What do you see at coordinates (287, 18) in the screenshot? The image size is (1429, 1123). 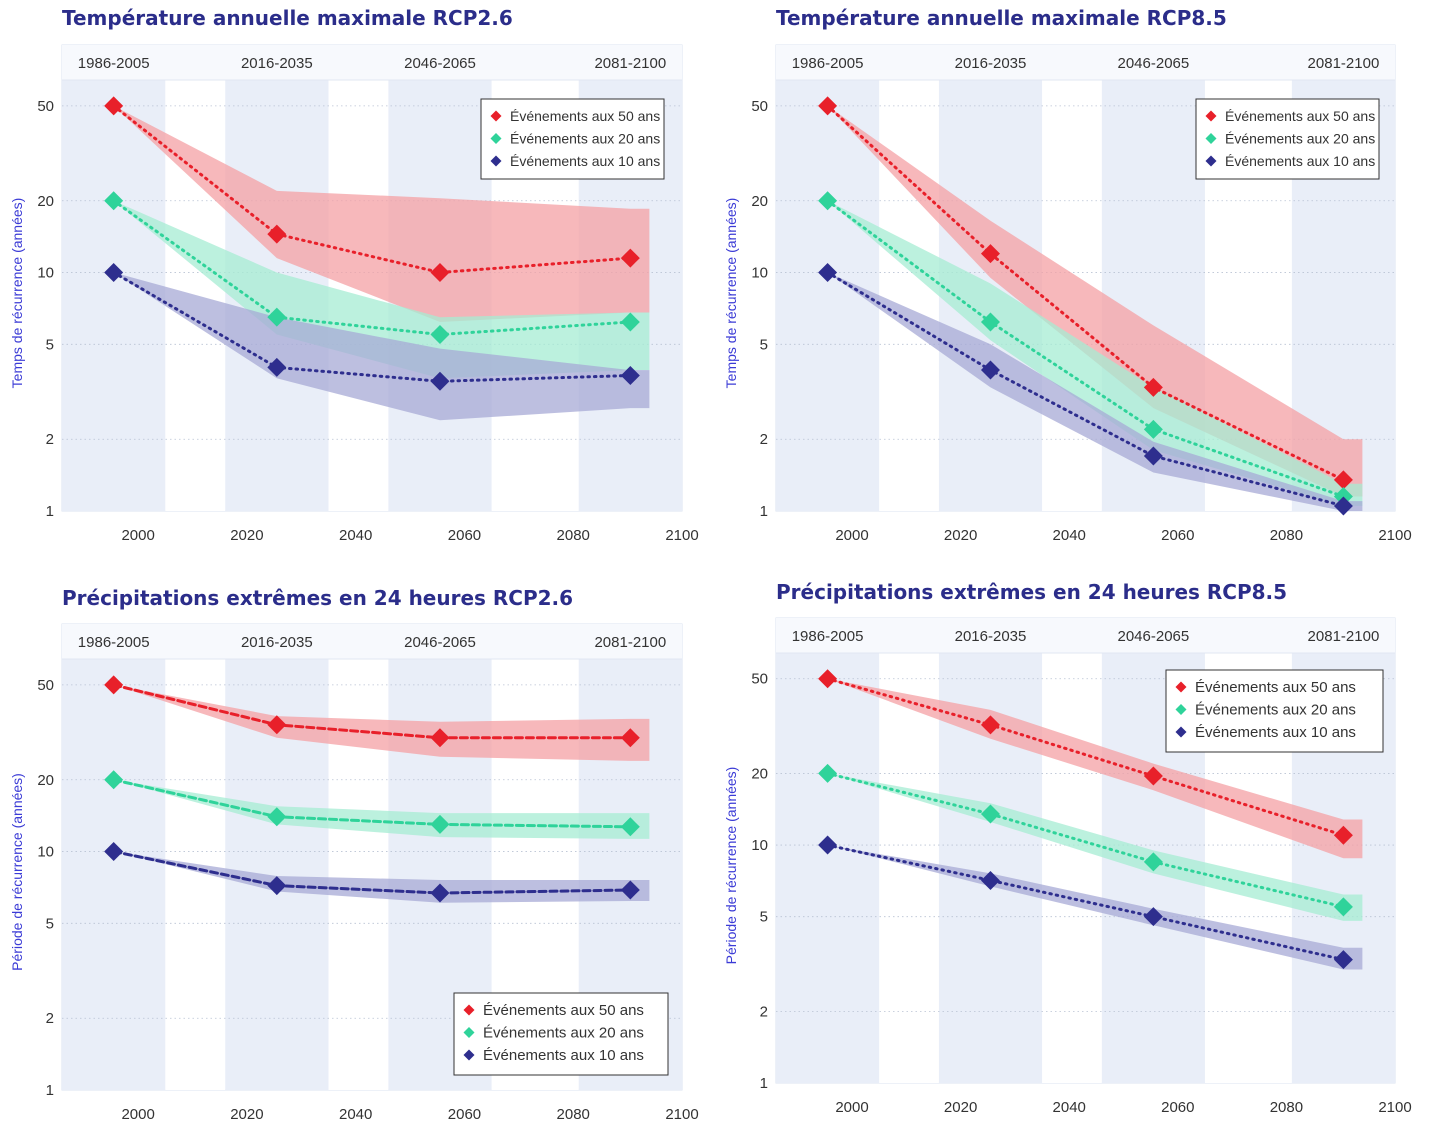 I see `chart-title: Température annuelle maximale RCP2.6` at bounding box center [287, 18].